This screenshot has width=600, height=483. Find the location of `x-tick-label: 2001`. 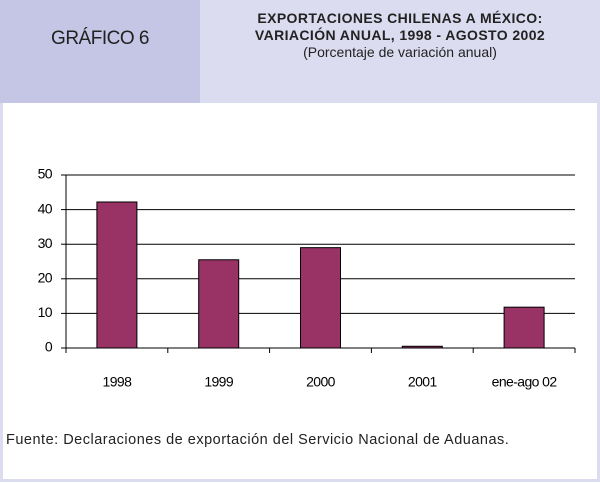

x-tick-label: 2001 is located at coordinates (423, 382).